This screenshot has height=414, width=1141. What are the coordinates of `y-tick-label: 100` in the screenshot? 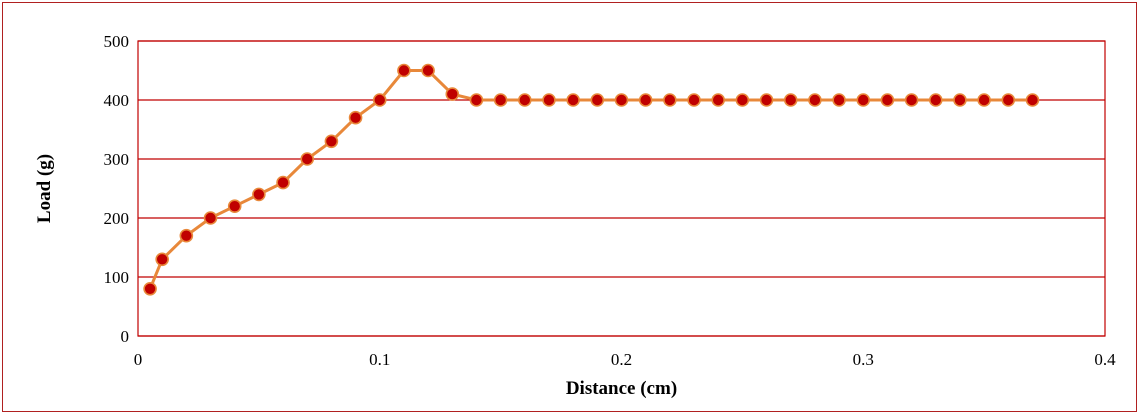 It's located at (117, 277).